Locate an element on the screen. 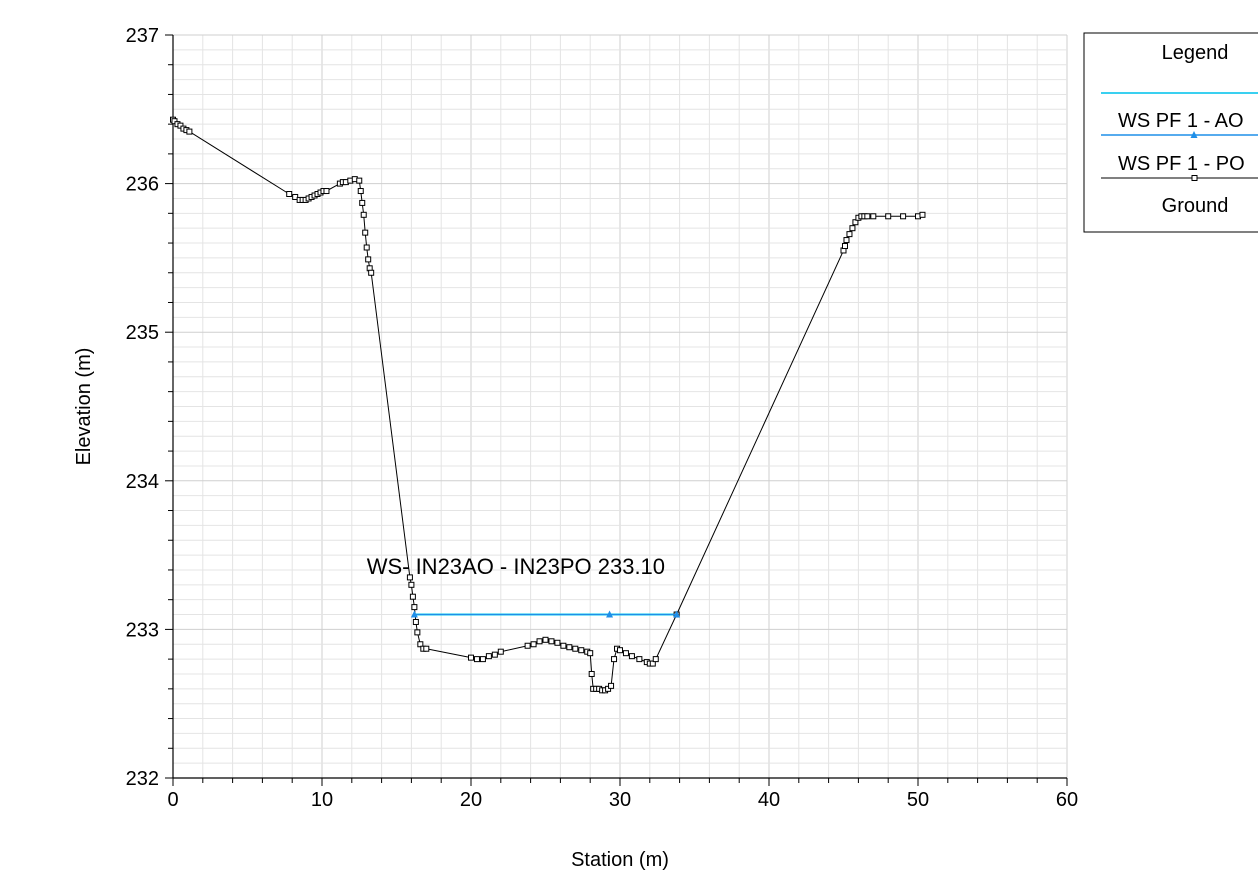 The width and height of the screenshot is (1258, 870). x-tick-label: 0 is located at coordinates (172, 800).